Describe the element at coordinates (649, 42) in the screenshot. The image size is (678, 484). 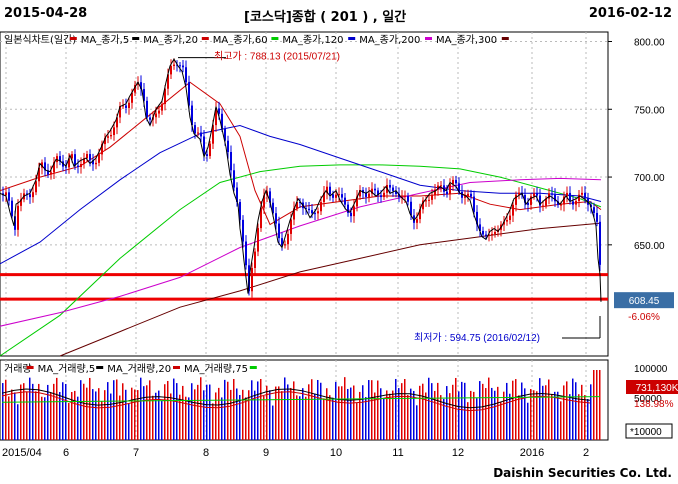
I see `y-tick-label: 800.00` at that location.